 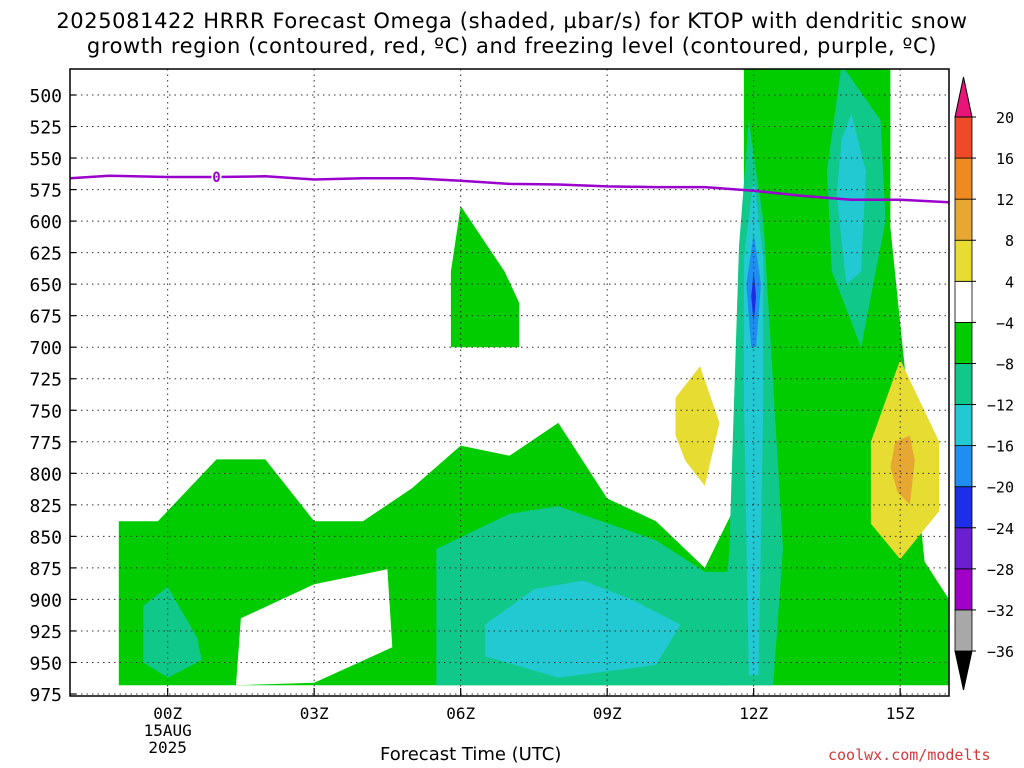 What do you see at coordinates (45, 222) in the screenshot?
I see `y-tick-label: 600` at bounding box center [45, 222].